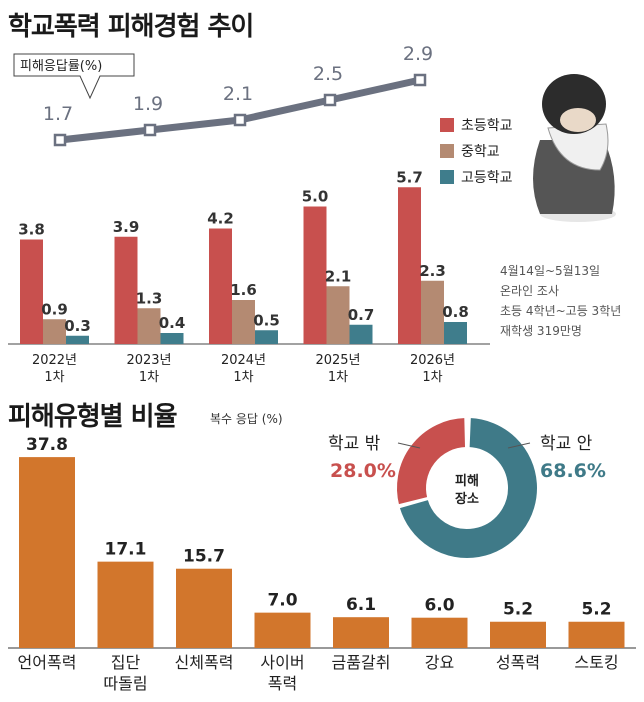  I want to click on legend-swatch-middle, so click(447, 151).